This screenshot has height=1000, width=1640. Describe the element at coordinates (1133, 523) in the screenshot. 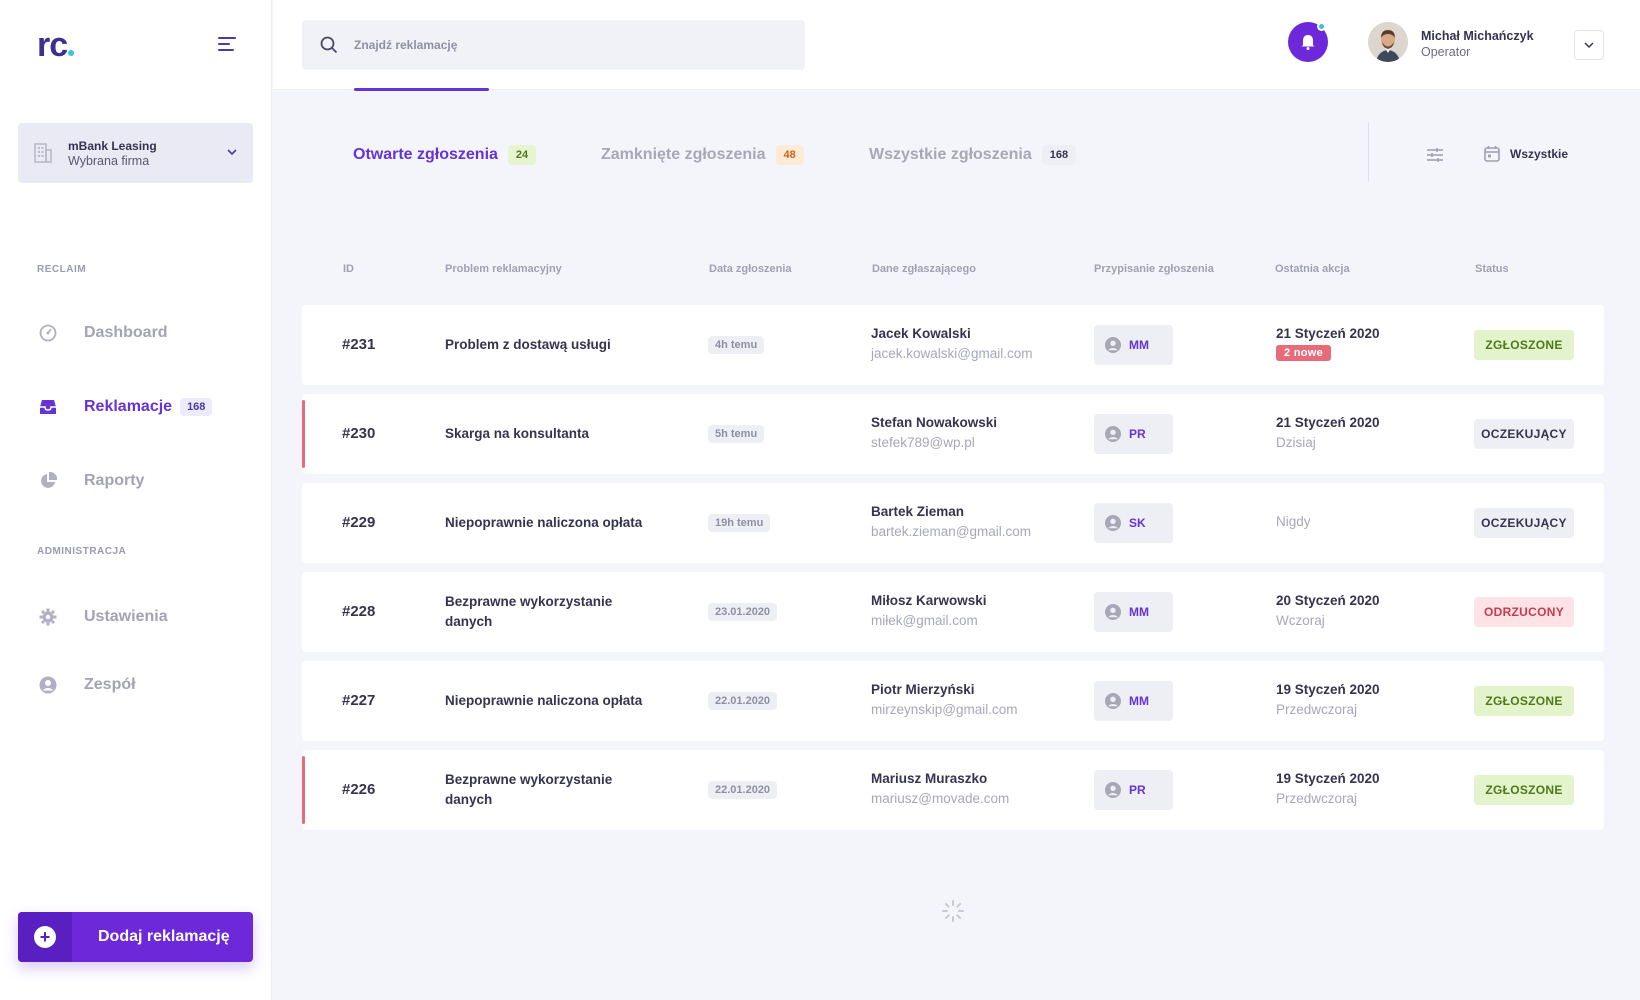

I see `assignee-chip: SK` at that location.